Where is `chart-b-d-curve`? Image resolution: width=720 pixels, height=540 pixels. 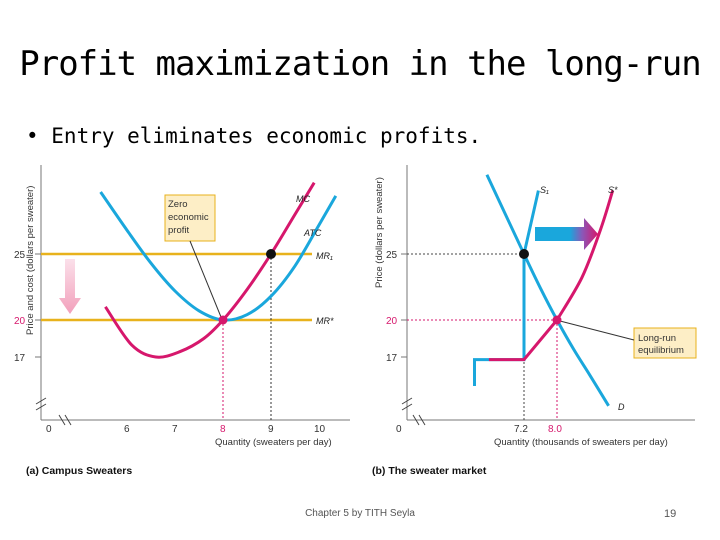 chart-b-d-curve is located at coordinates (547, 290).